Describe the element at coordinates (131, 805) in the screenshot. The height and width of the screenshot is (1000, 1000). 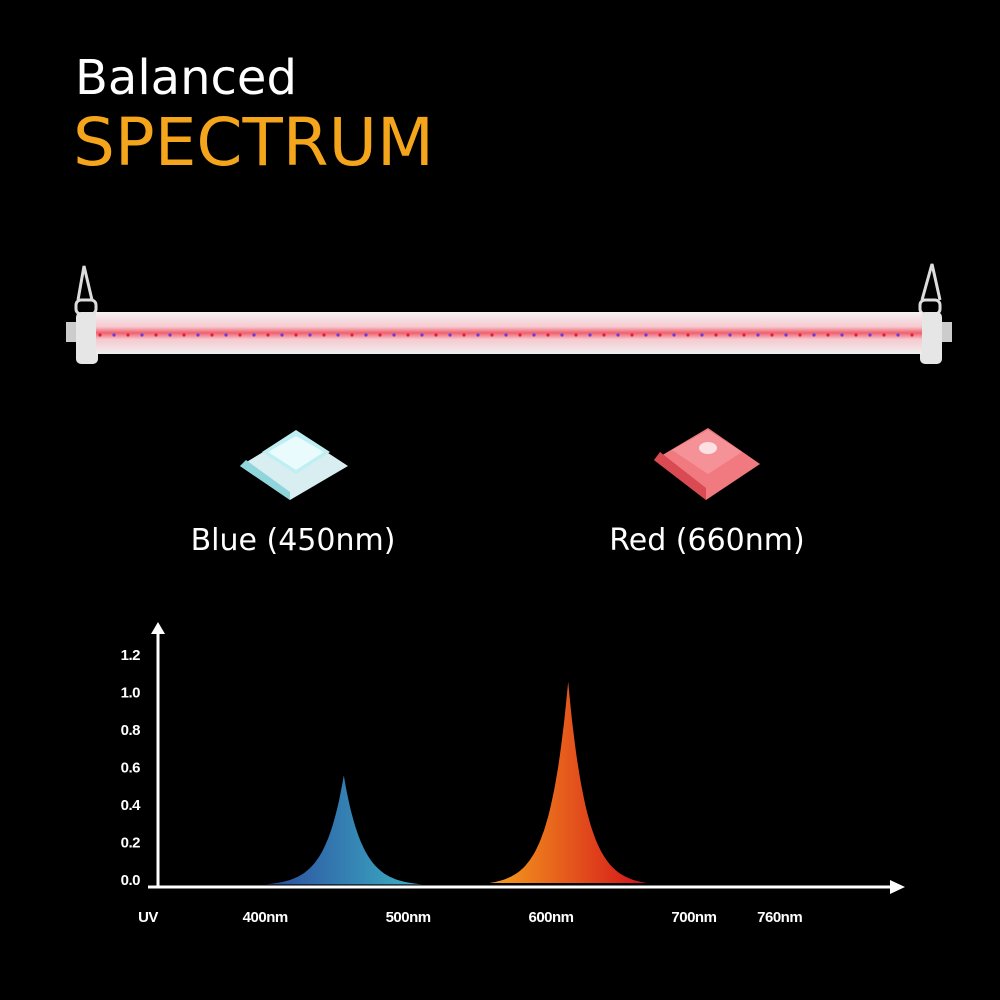
I see `y-tick-label: 0.4` at that location.